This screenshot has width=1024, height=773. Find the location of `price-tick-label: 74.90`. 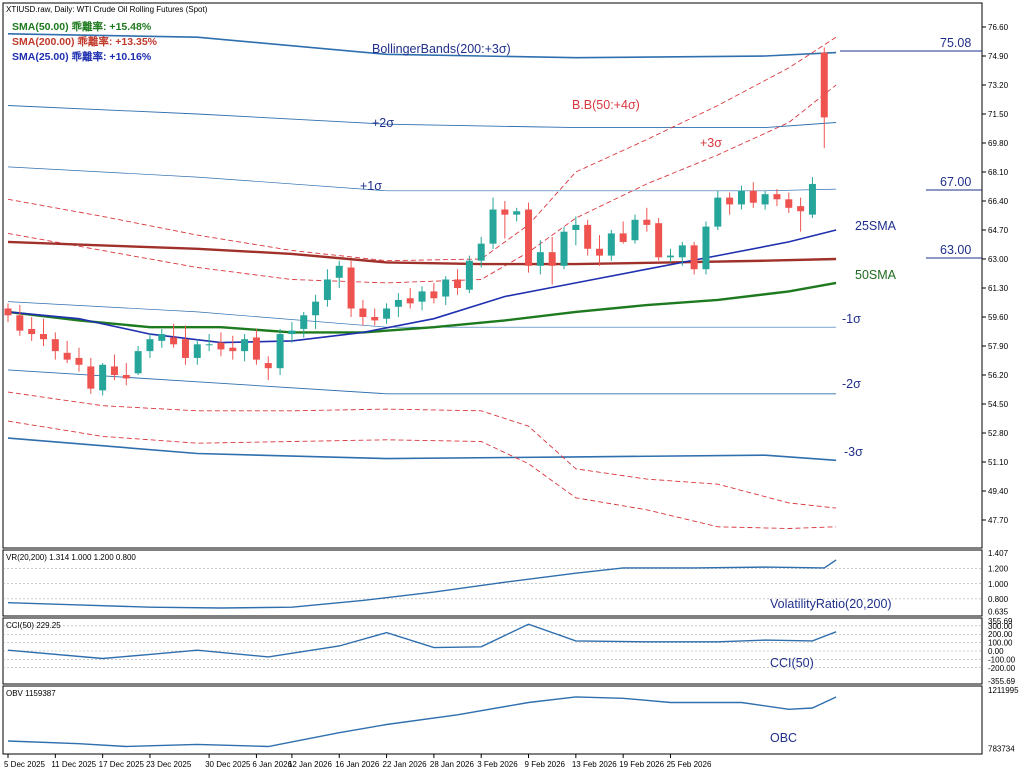

price-tick-label: 74.90 is located at coordinates (998, 56).